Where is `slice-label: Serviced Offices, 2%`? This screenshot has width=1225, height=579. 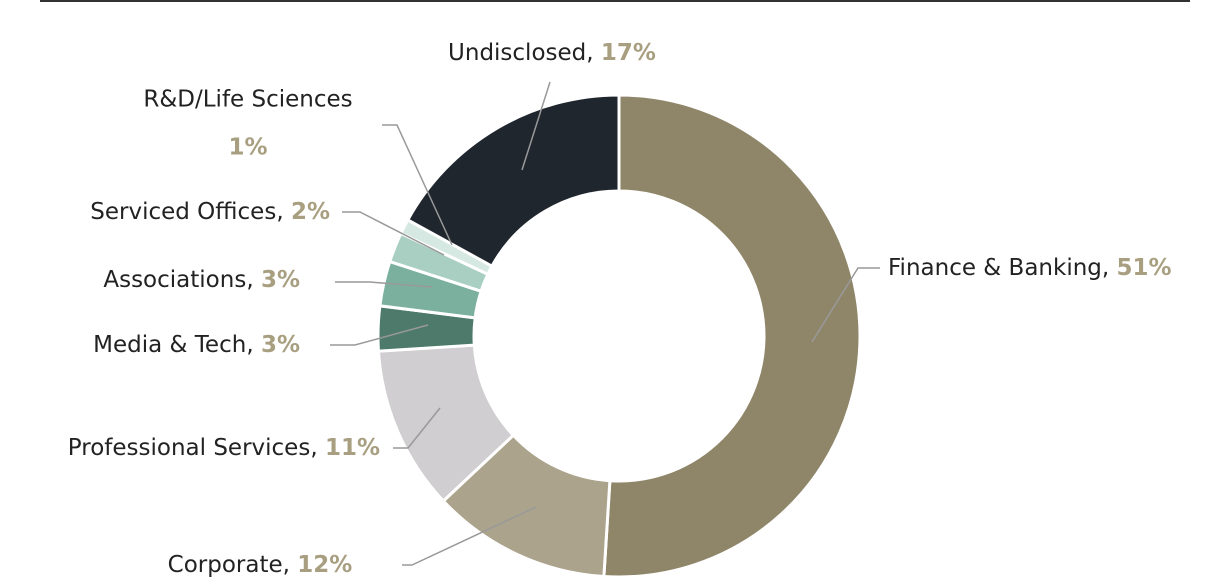 slice-label: Serviced Offices, 2% is located at coordinates (210, 212).